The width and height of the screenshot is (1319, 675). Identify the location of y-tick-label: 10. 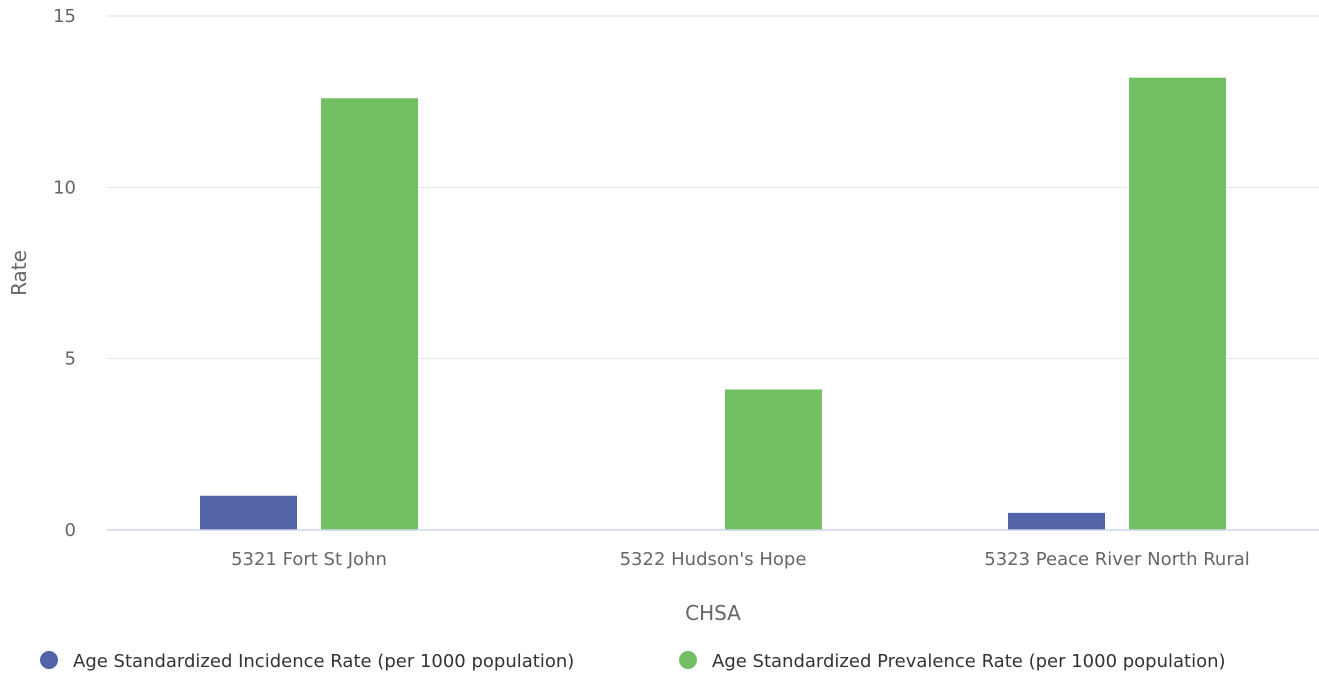
(64, 187).